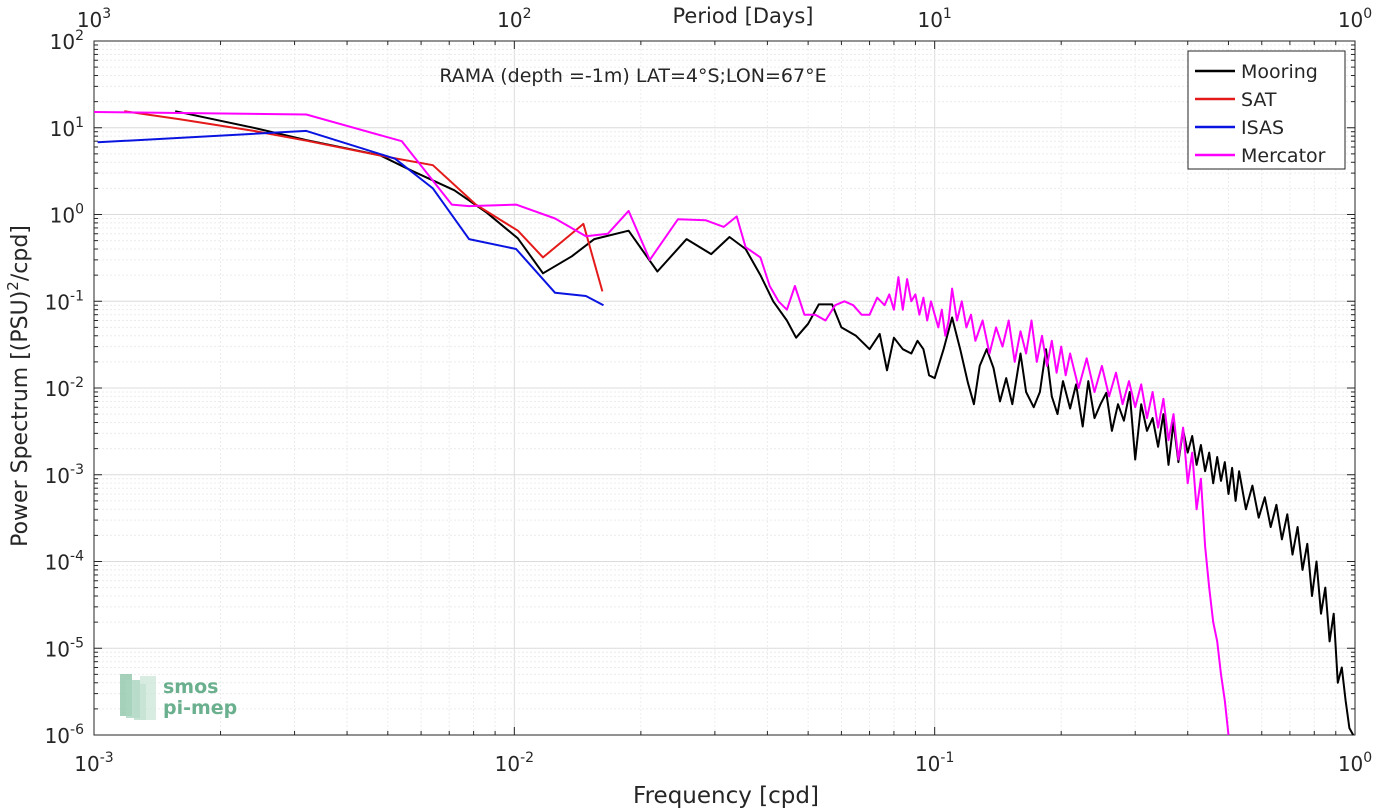 The height and width of the screenshot is (809, 1377). I want to click on x-tick-label-exp: -1, so click(947, 758).